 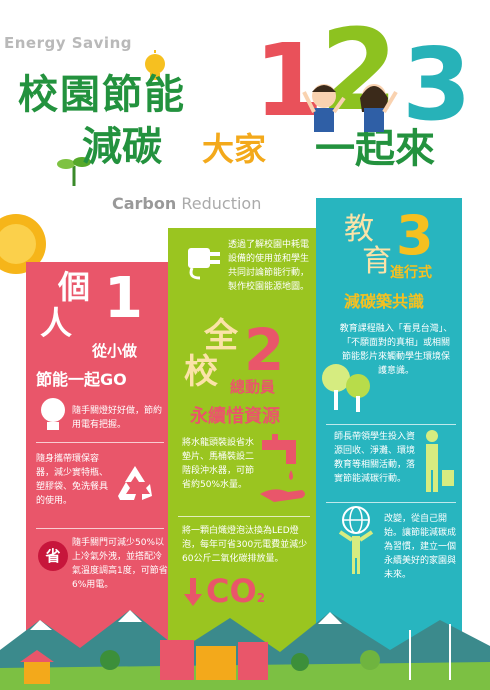 I want to click on col1-subtitle2: 節能一起GO, so click(x=81, y=379).